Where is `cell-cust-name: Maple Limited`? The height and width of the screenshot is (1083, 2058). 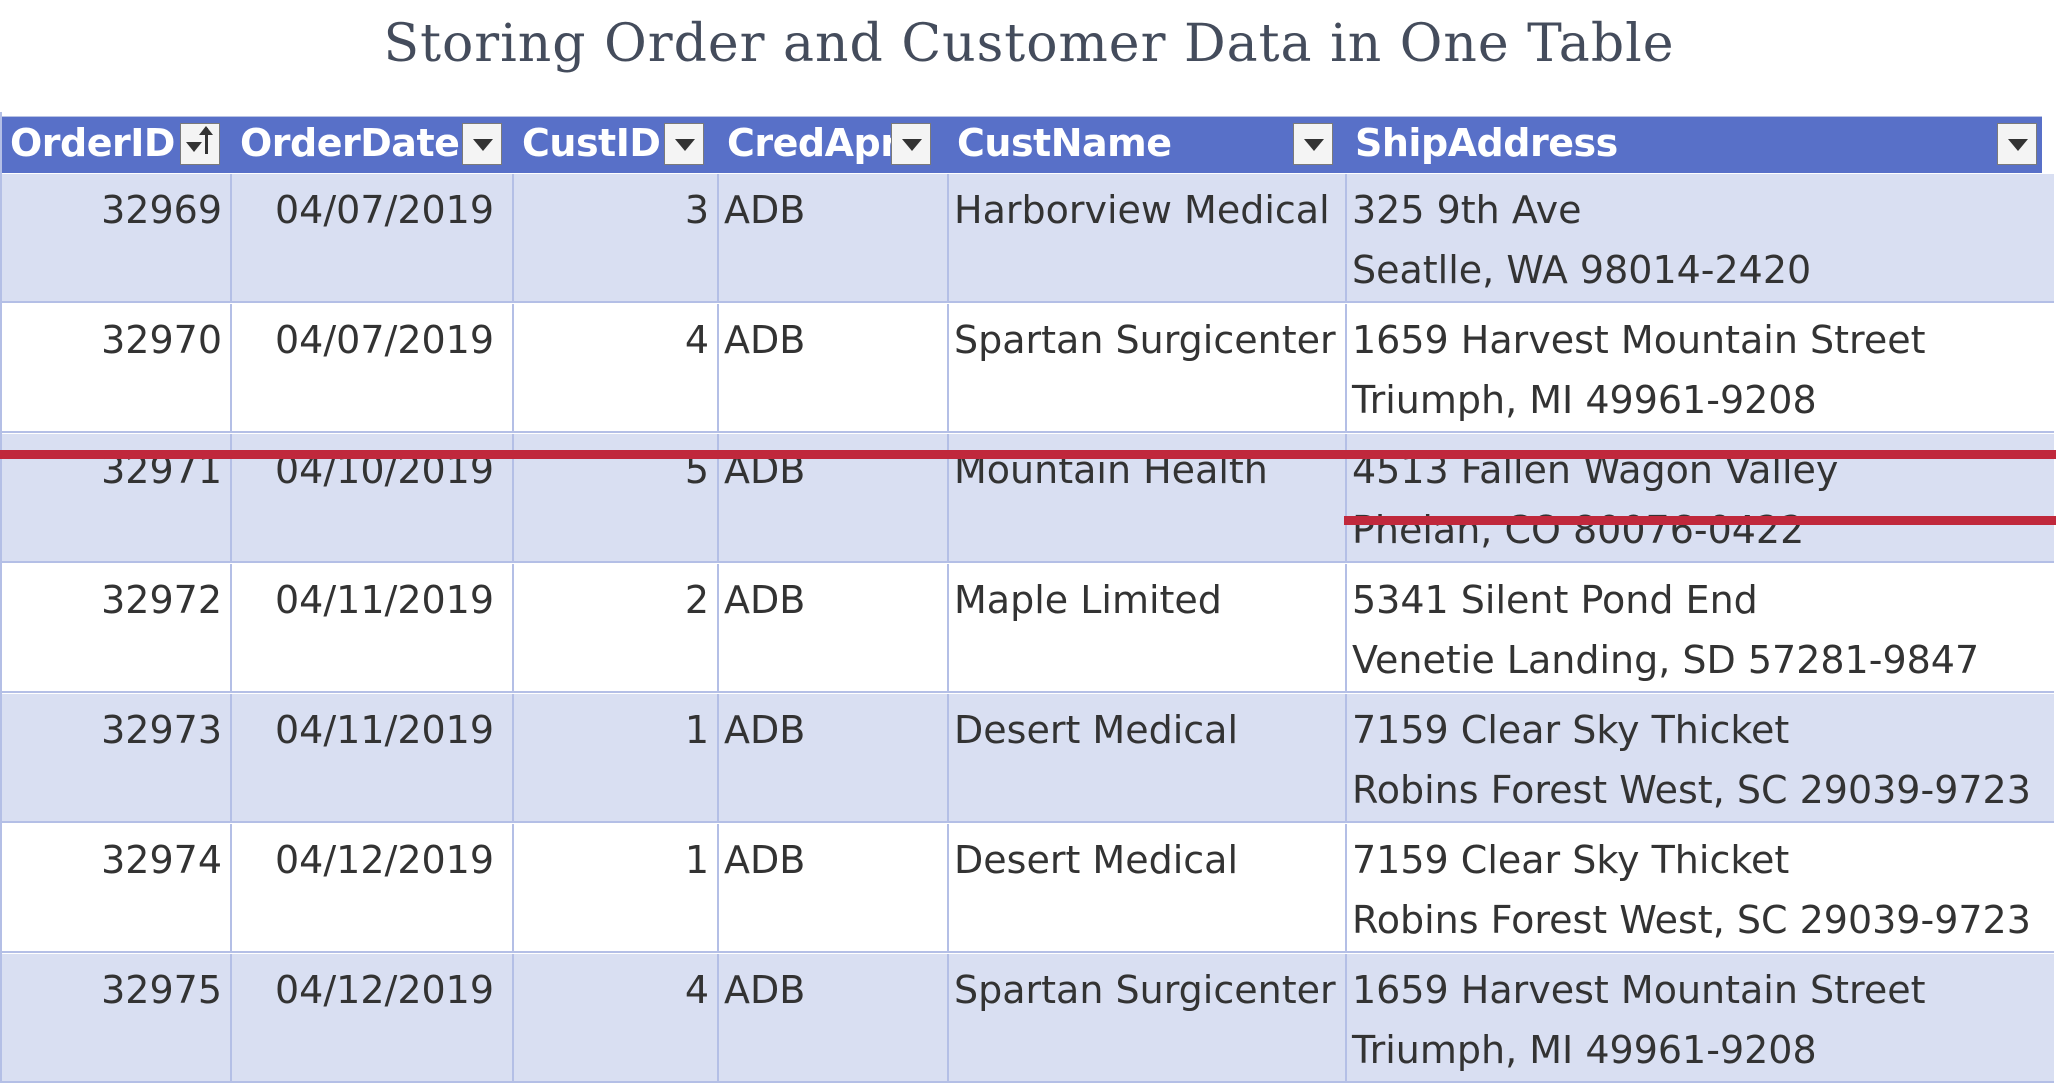
cell-cust-name: Maple Limited is located at coordinates (1088, 600).